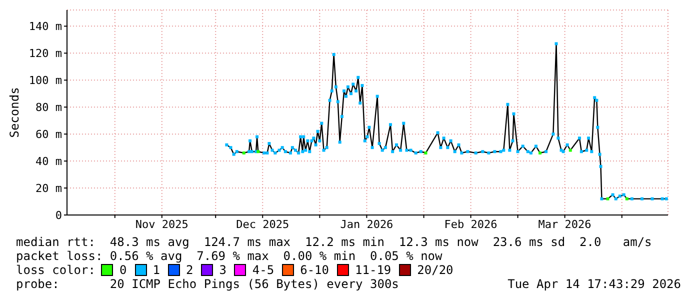 This screenshot has height=297, width=697. I want to click on text: packet loss: 0.56 % avg 7.69 % max 0.00 % min 0.05 % now, so click(230, 256).